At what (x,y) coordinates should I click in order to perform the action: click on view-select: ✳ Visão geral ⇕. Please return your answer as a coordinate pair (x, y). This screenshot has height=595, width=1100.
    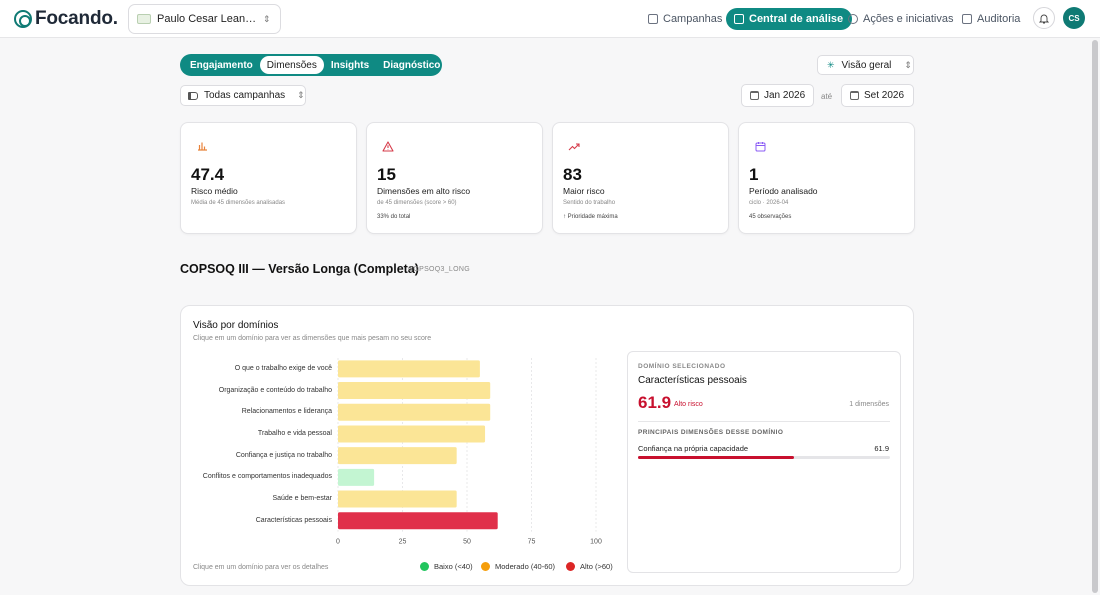
    Looking at the image, I should click on (865, 65).